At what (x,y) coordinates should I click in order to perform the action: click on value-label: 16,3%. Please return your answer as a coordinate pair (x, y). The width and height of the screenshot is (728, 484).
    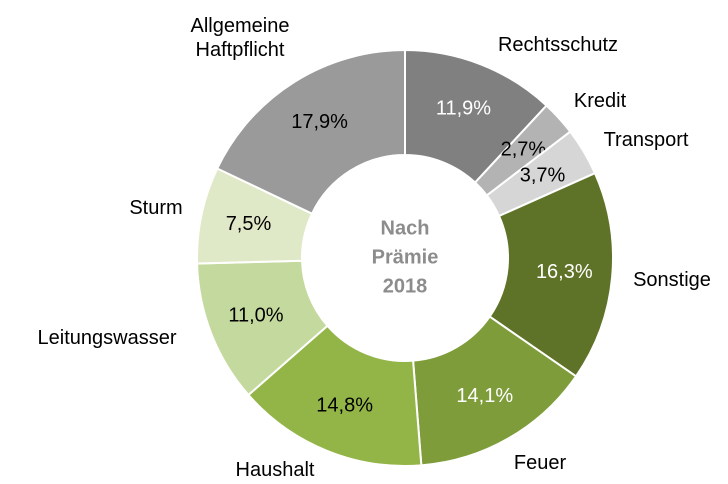
    Looking at the image, I should click on (564, 272).